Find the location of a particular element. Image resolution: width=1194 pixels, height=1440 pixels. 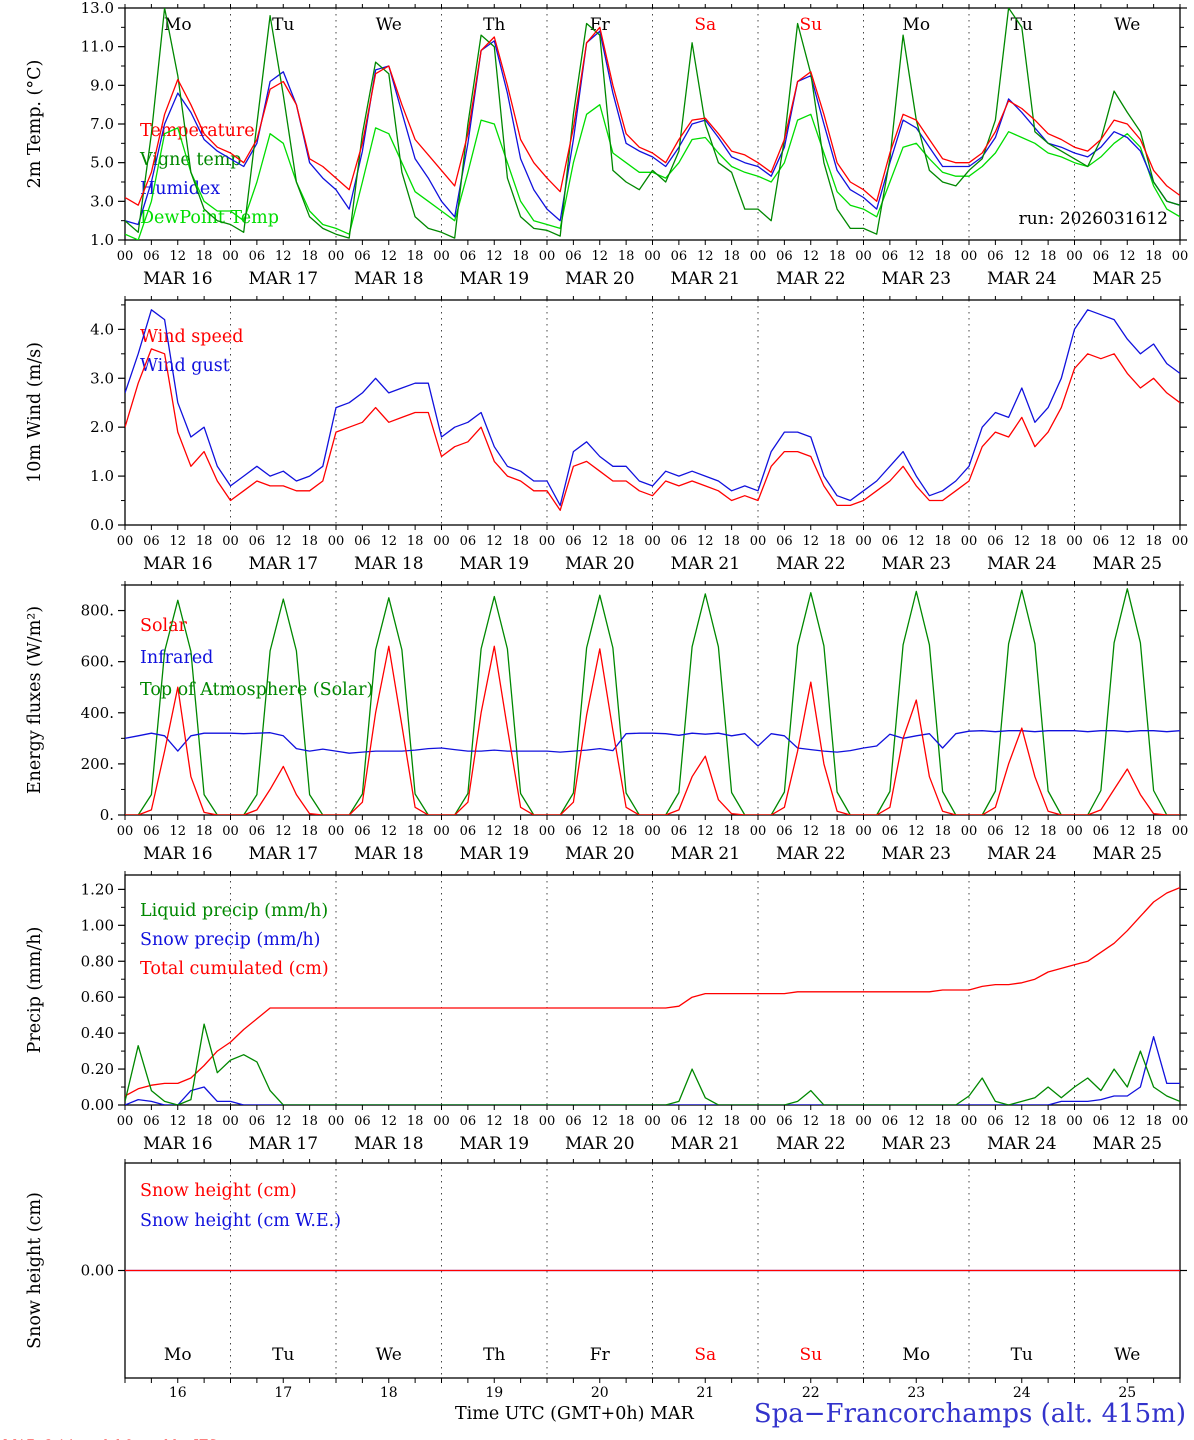

y-tick-label: 0.40 is located at coordinates (97, 1033).